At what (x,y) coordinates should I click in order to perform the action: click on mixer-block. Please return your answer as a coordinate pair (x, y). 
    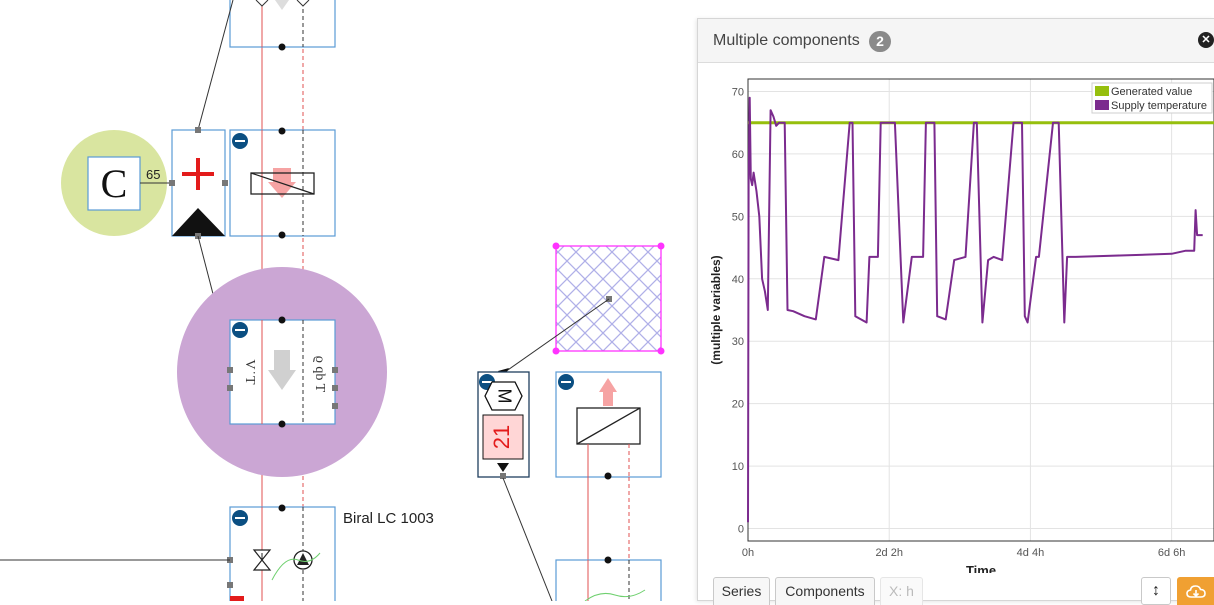
    Looking at the image, I should click on (198, 183).